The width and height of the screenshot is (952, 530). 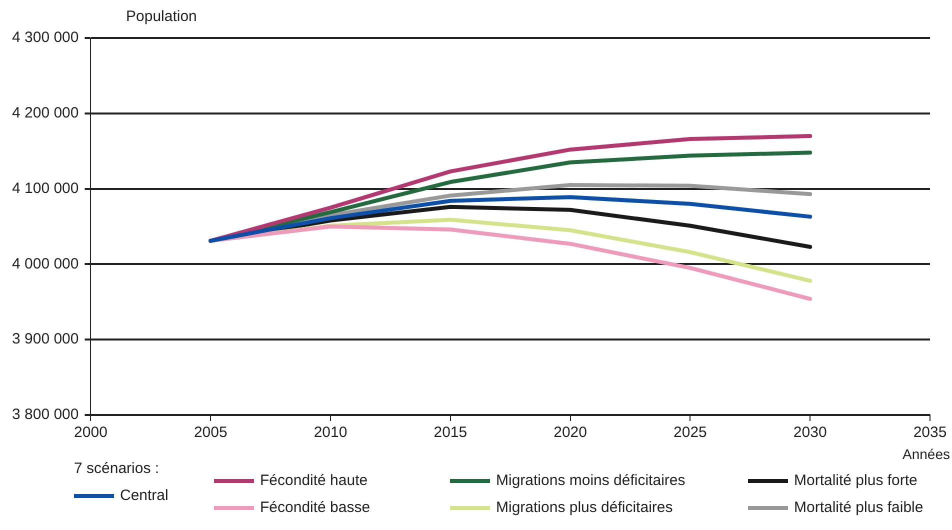 What do you see at coordinates (45, 339) in the screenshot?
I see `y-tick-label: 3 900 000` at bounding box center [45, 339].